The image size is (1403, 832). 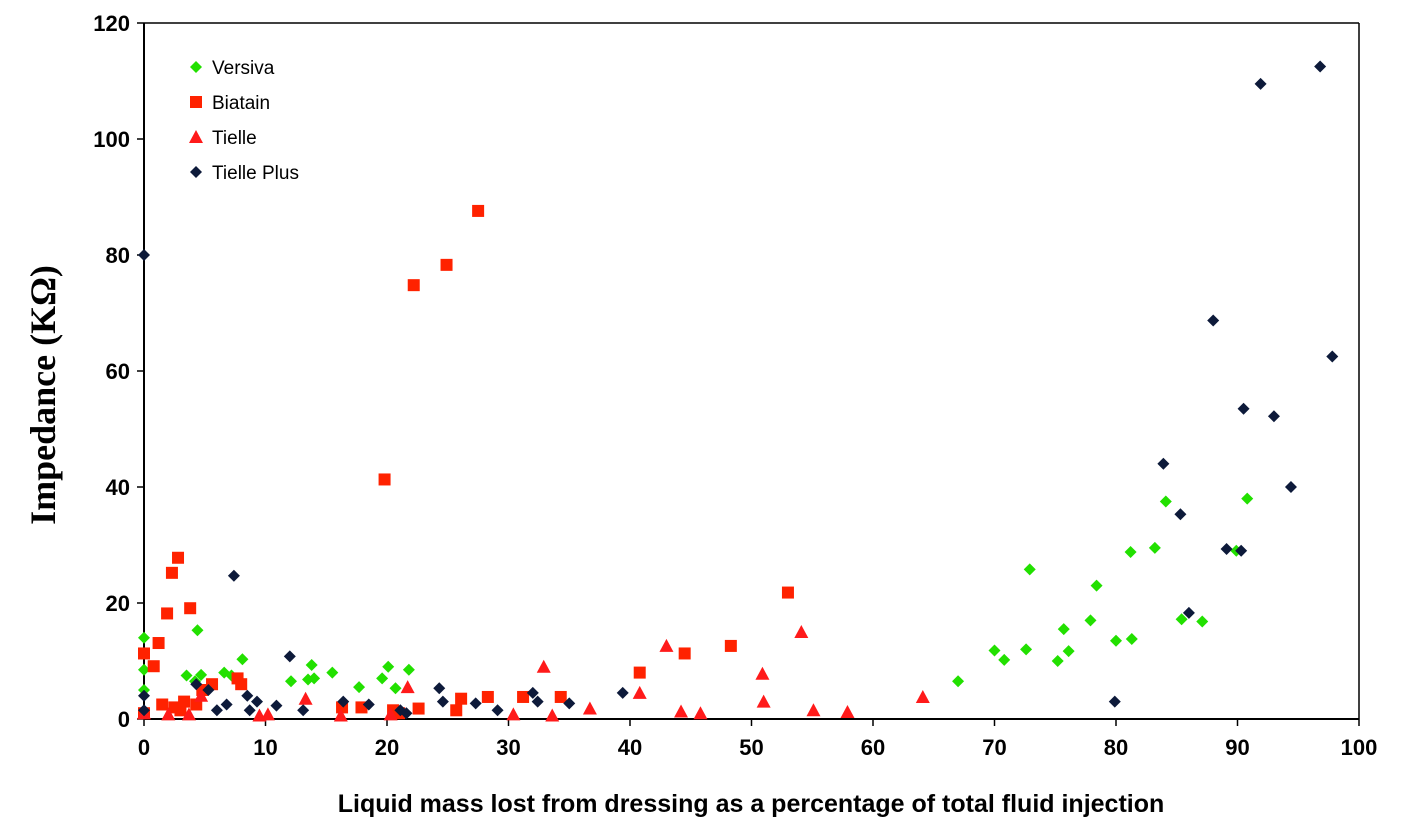 I want to click on legend-label-versiva: Versiva, so click(x=243, y=68).